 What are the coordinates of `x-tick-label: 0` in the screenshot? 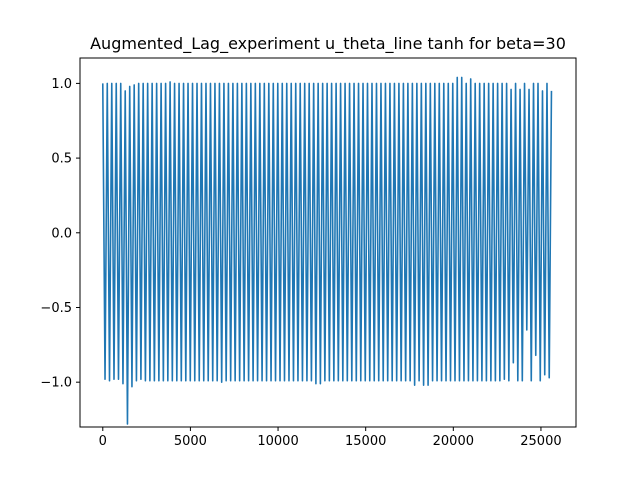 It's located at (103, 441).